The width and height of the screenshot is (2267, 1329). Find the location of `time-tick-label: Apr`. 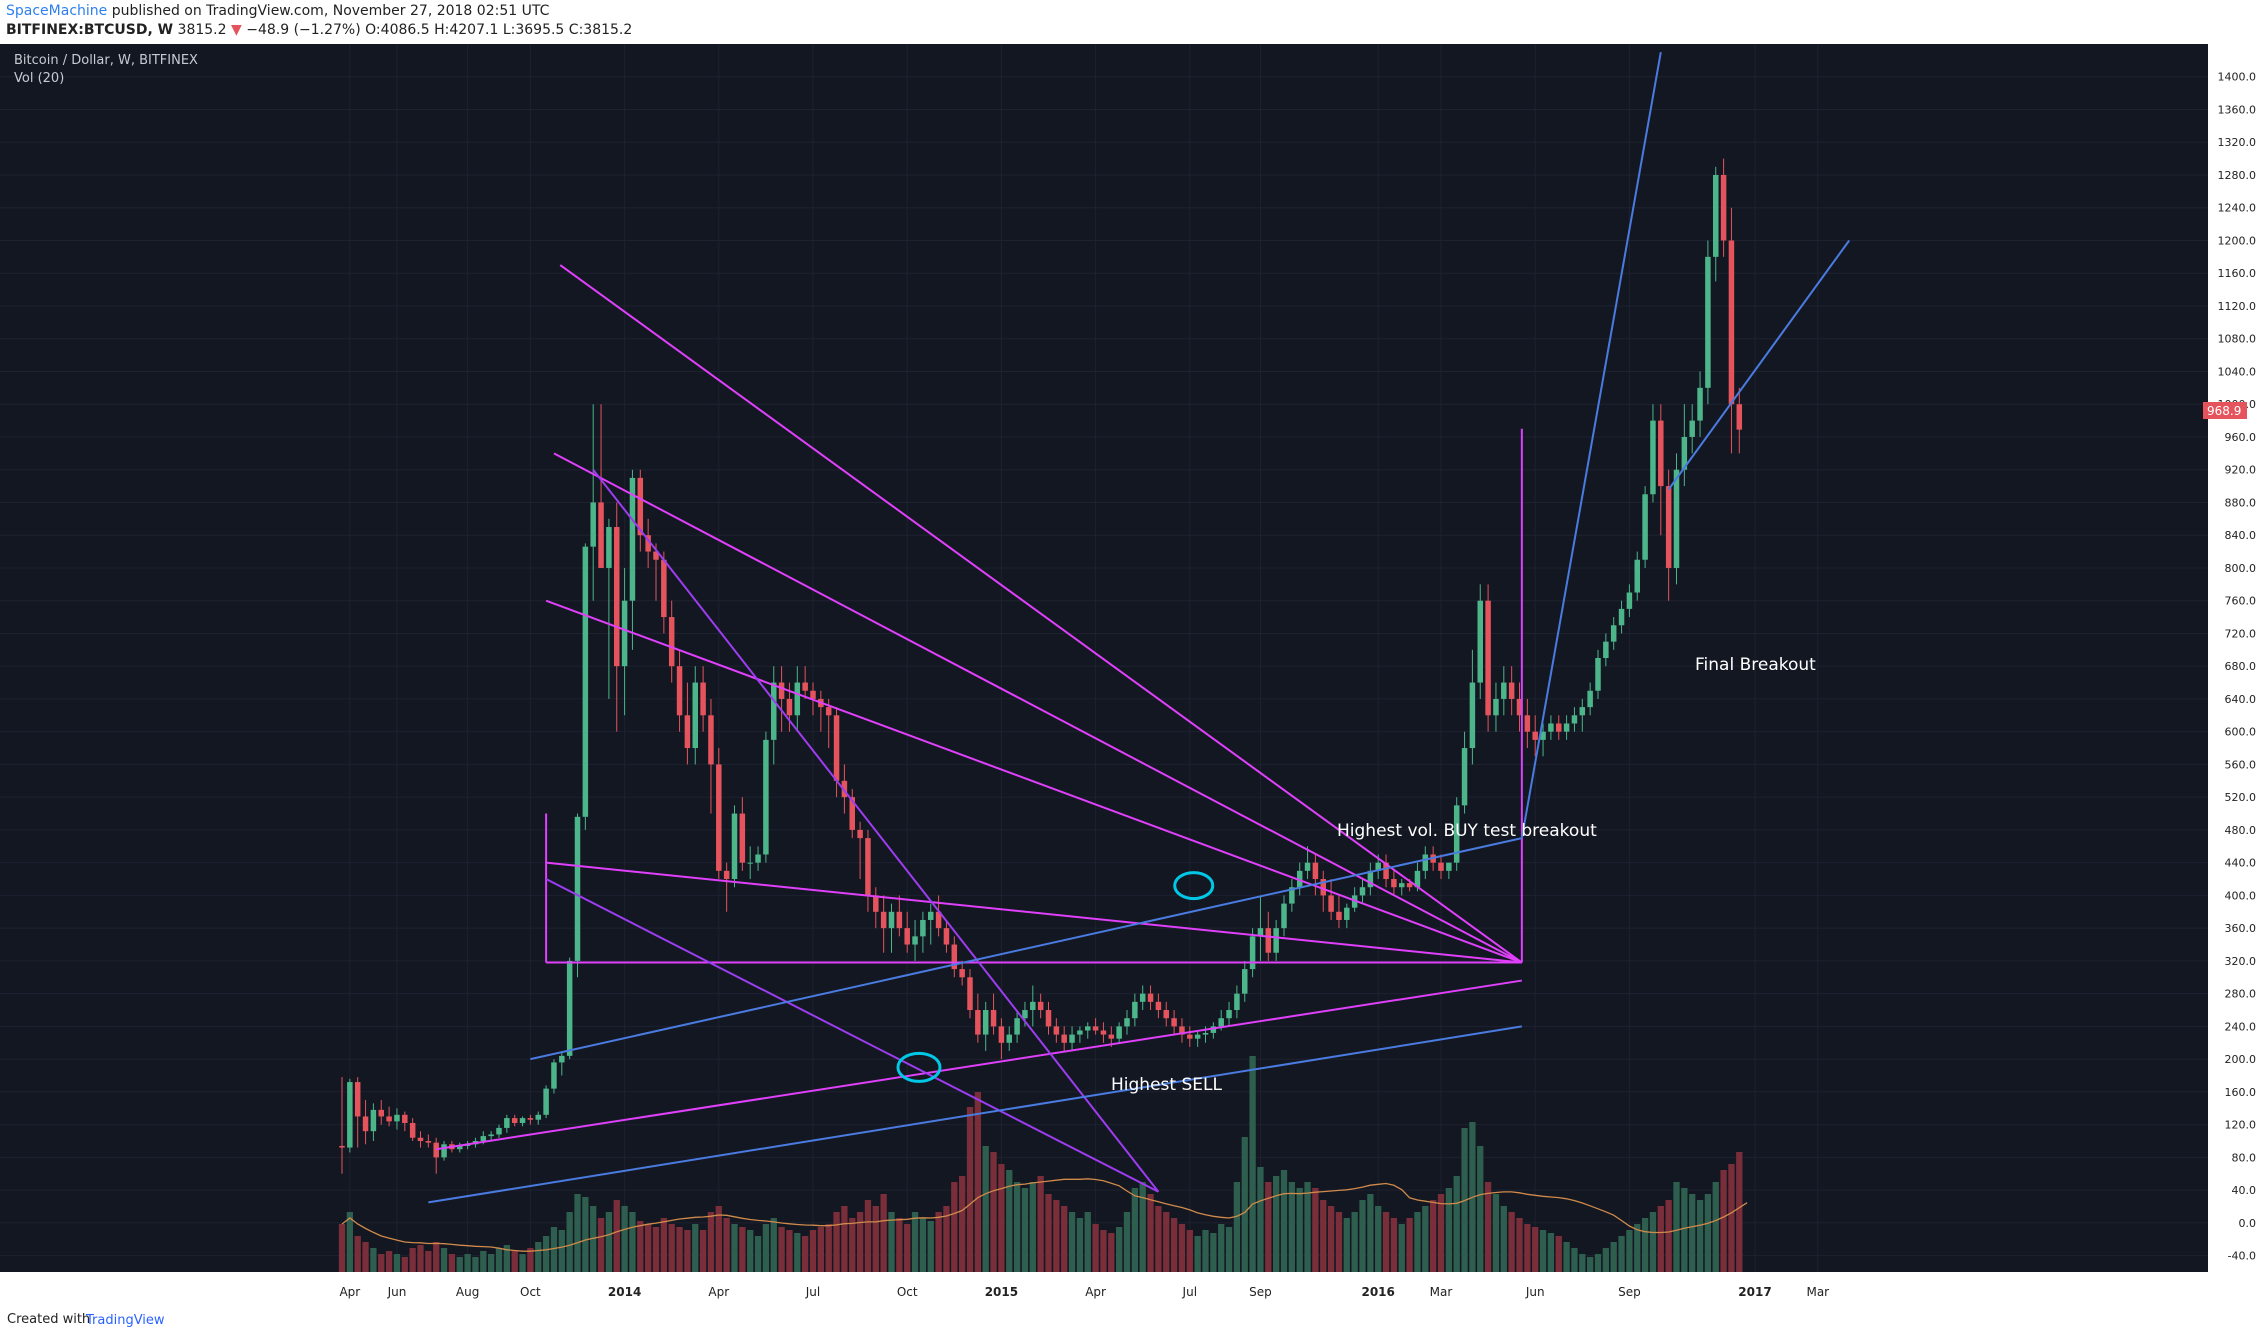

time-tick-label: Apr is located at coordinates (1095, 1292).